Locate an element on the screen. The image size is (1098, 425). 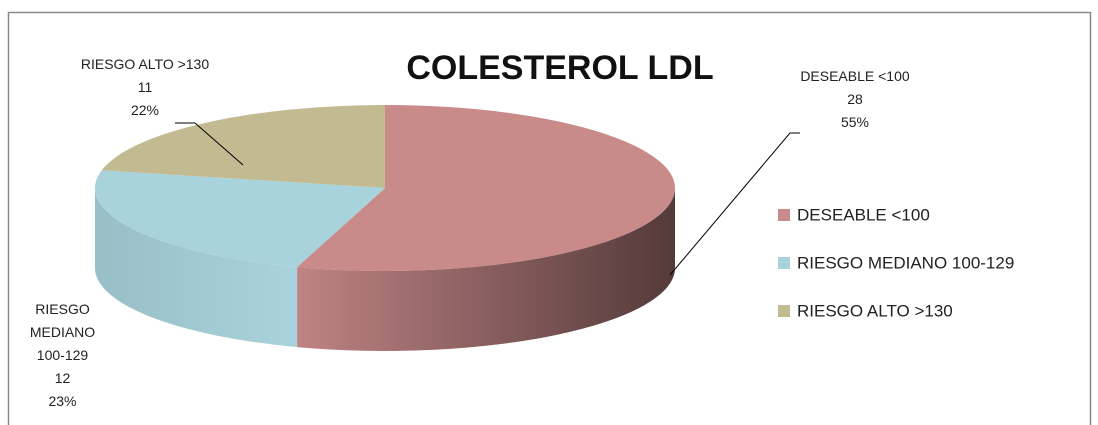
label-category: RIESGO MEDIANO 100-129 is located at coordinates (62, 332).